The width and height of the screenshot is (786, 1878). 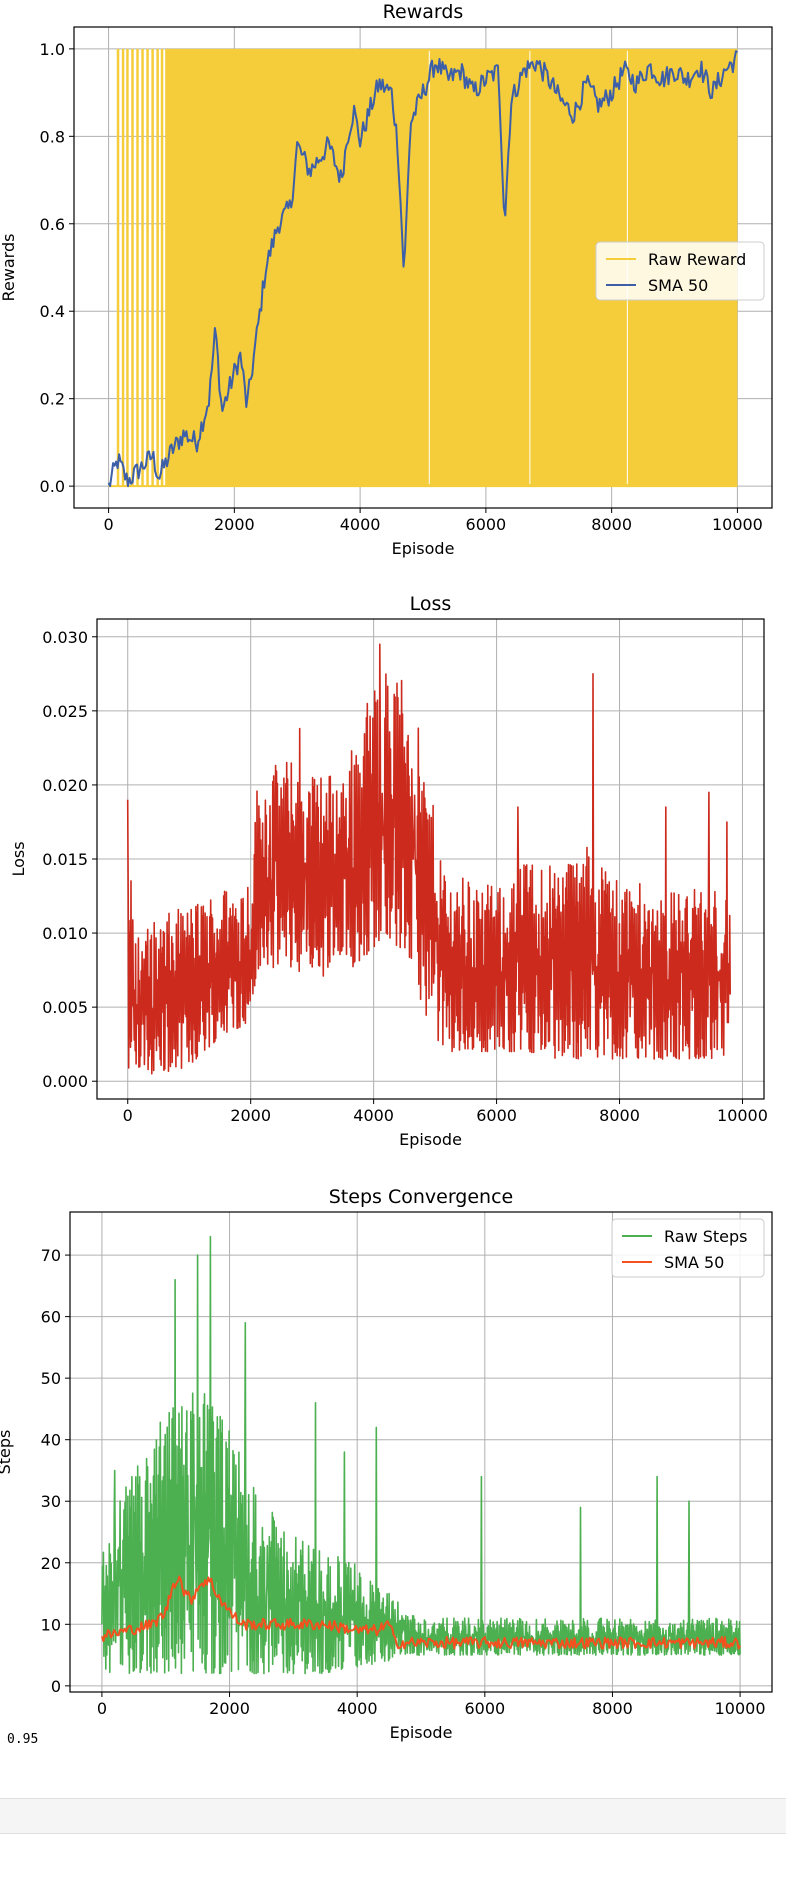 I want to click on legend: Raw Reward SMA 50, so click(x=680, y=271).